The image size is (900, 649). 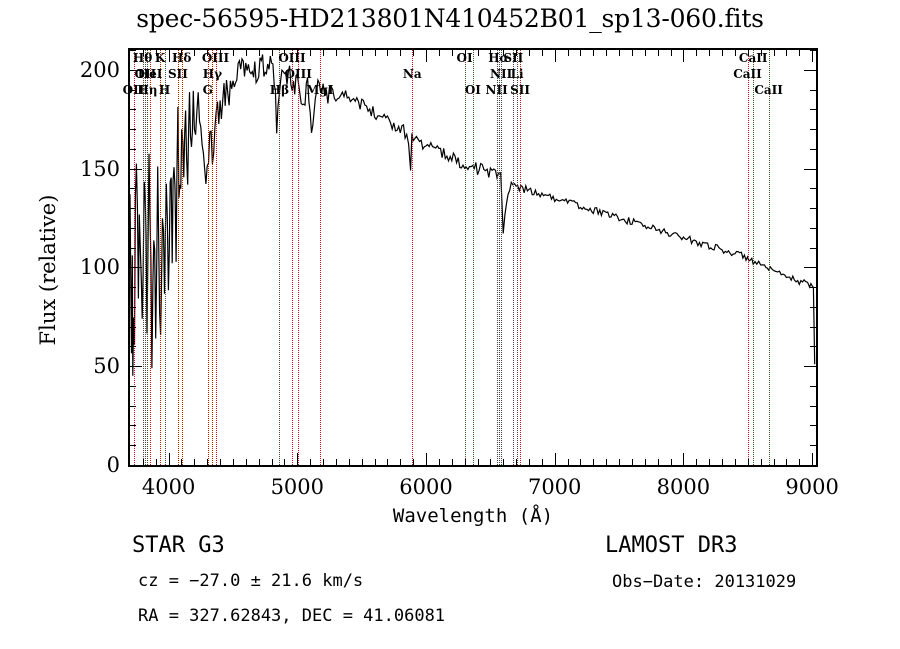 I want to click on line-marker-label: Hβ, so click(x=279, y=90).